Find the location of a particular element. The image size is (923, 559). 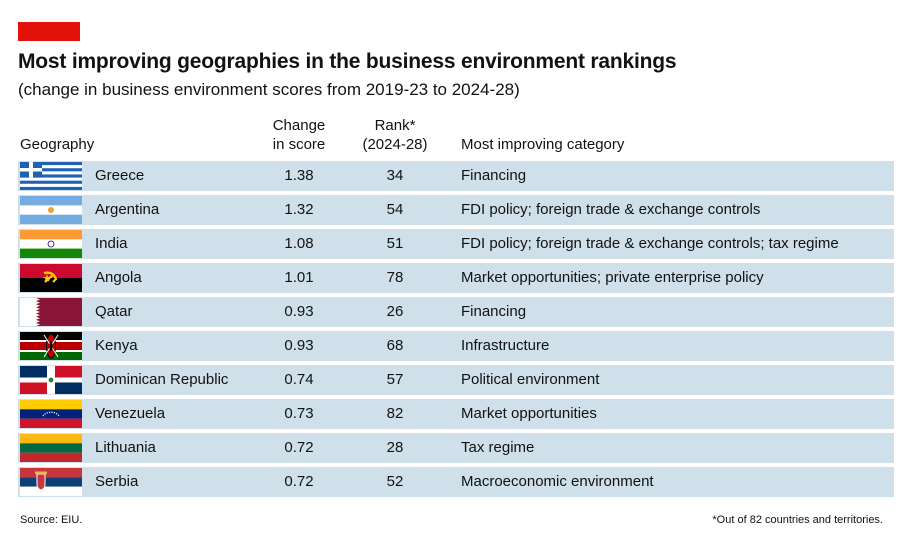

geography-cell: Serbia is located at coordinates (117, 481).